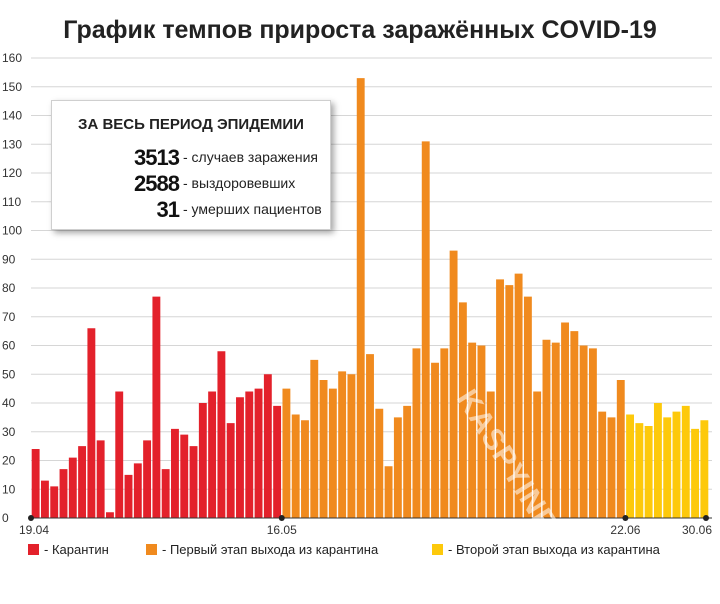 The image size is (720, 604). I want to click on y-tick-label: 30, so click(9, 432).